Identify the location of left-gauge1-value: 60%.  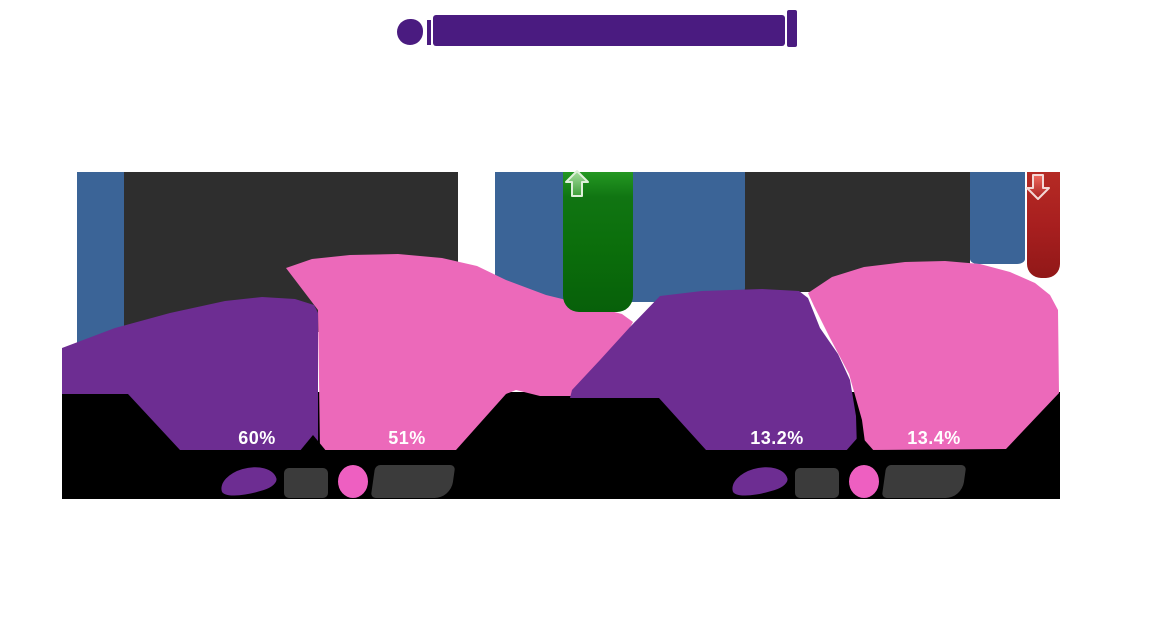
(257, 438).